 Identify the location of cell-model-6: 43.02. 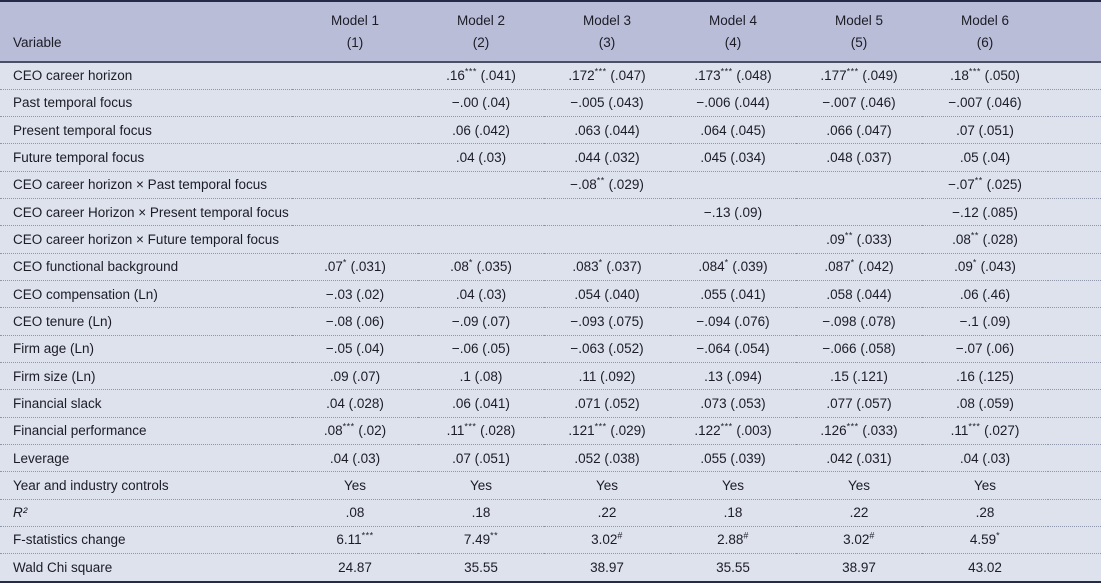
(985, 567).